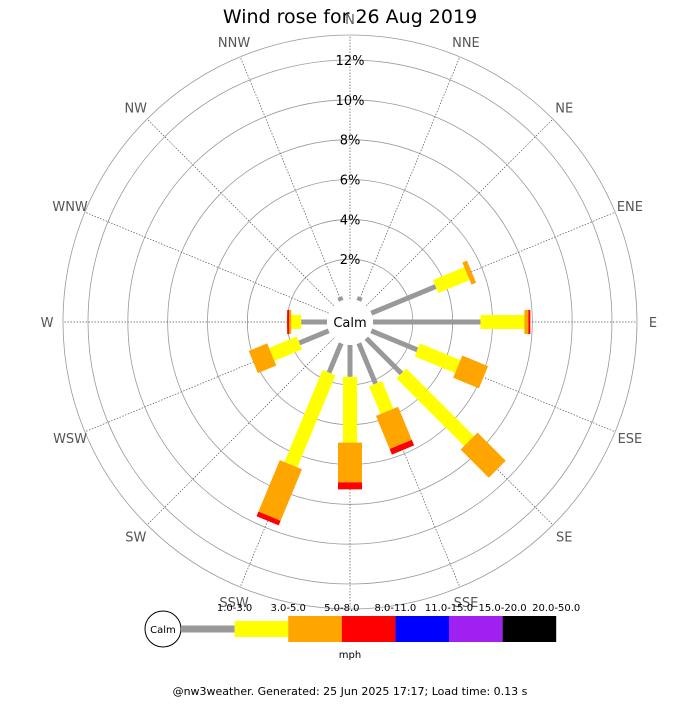 This screenshot has width=700, height=704. What do you see at coordinates (493, 381) in the screenshot?
I see `spoke-ese` at bounding box center [493, 381].